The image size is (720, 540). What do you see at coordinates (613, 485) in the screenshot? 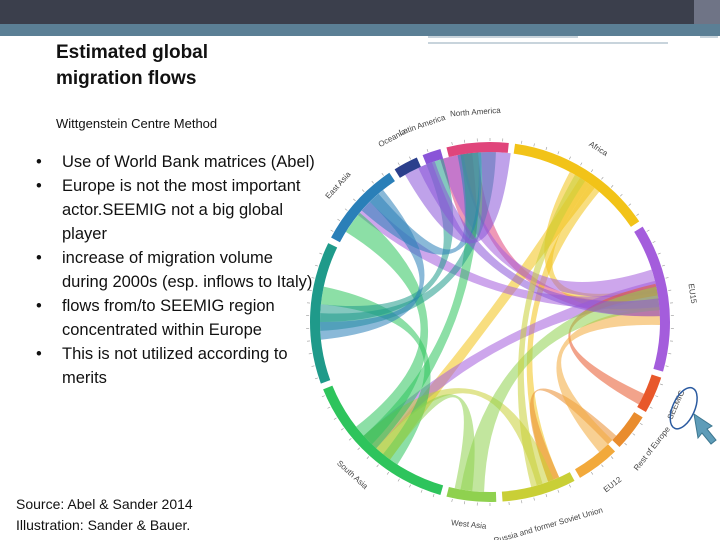
I see `region-label: EU12` at bounding box center [613, 485].